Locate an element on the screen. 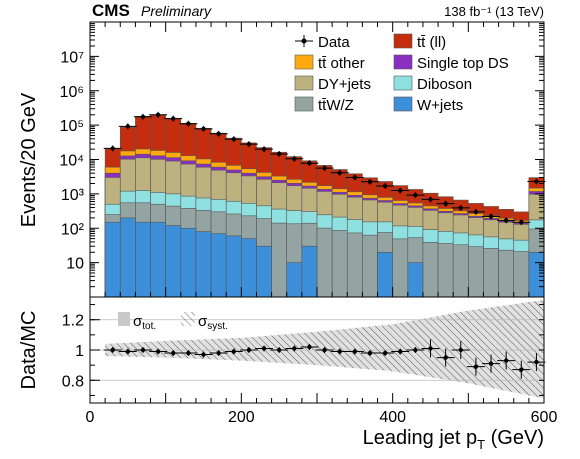 The width and height of the screenshot is (580, 459). x-axis-label-unit: (GeV) is located at coordinates (514, 438).